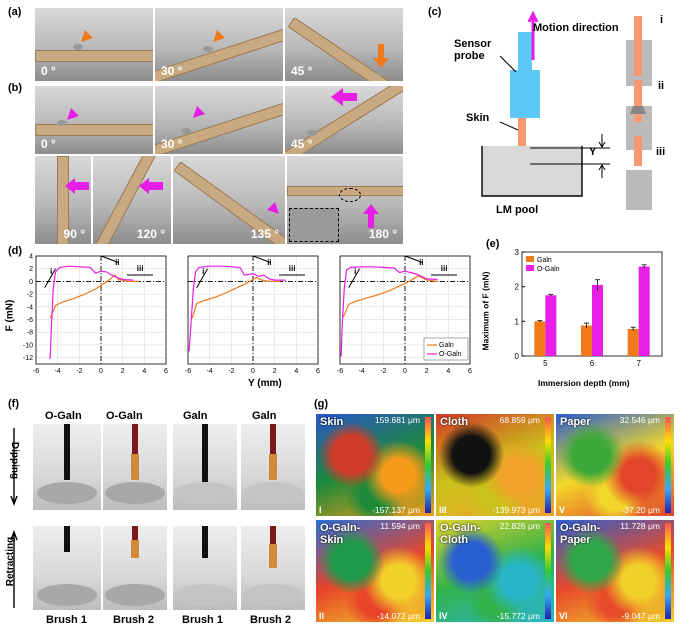 The height and width of the screenshot is (633, 680). I want to click on surface-title: O-Galn- Skin, so click(340, 534).